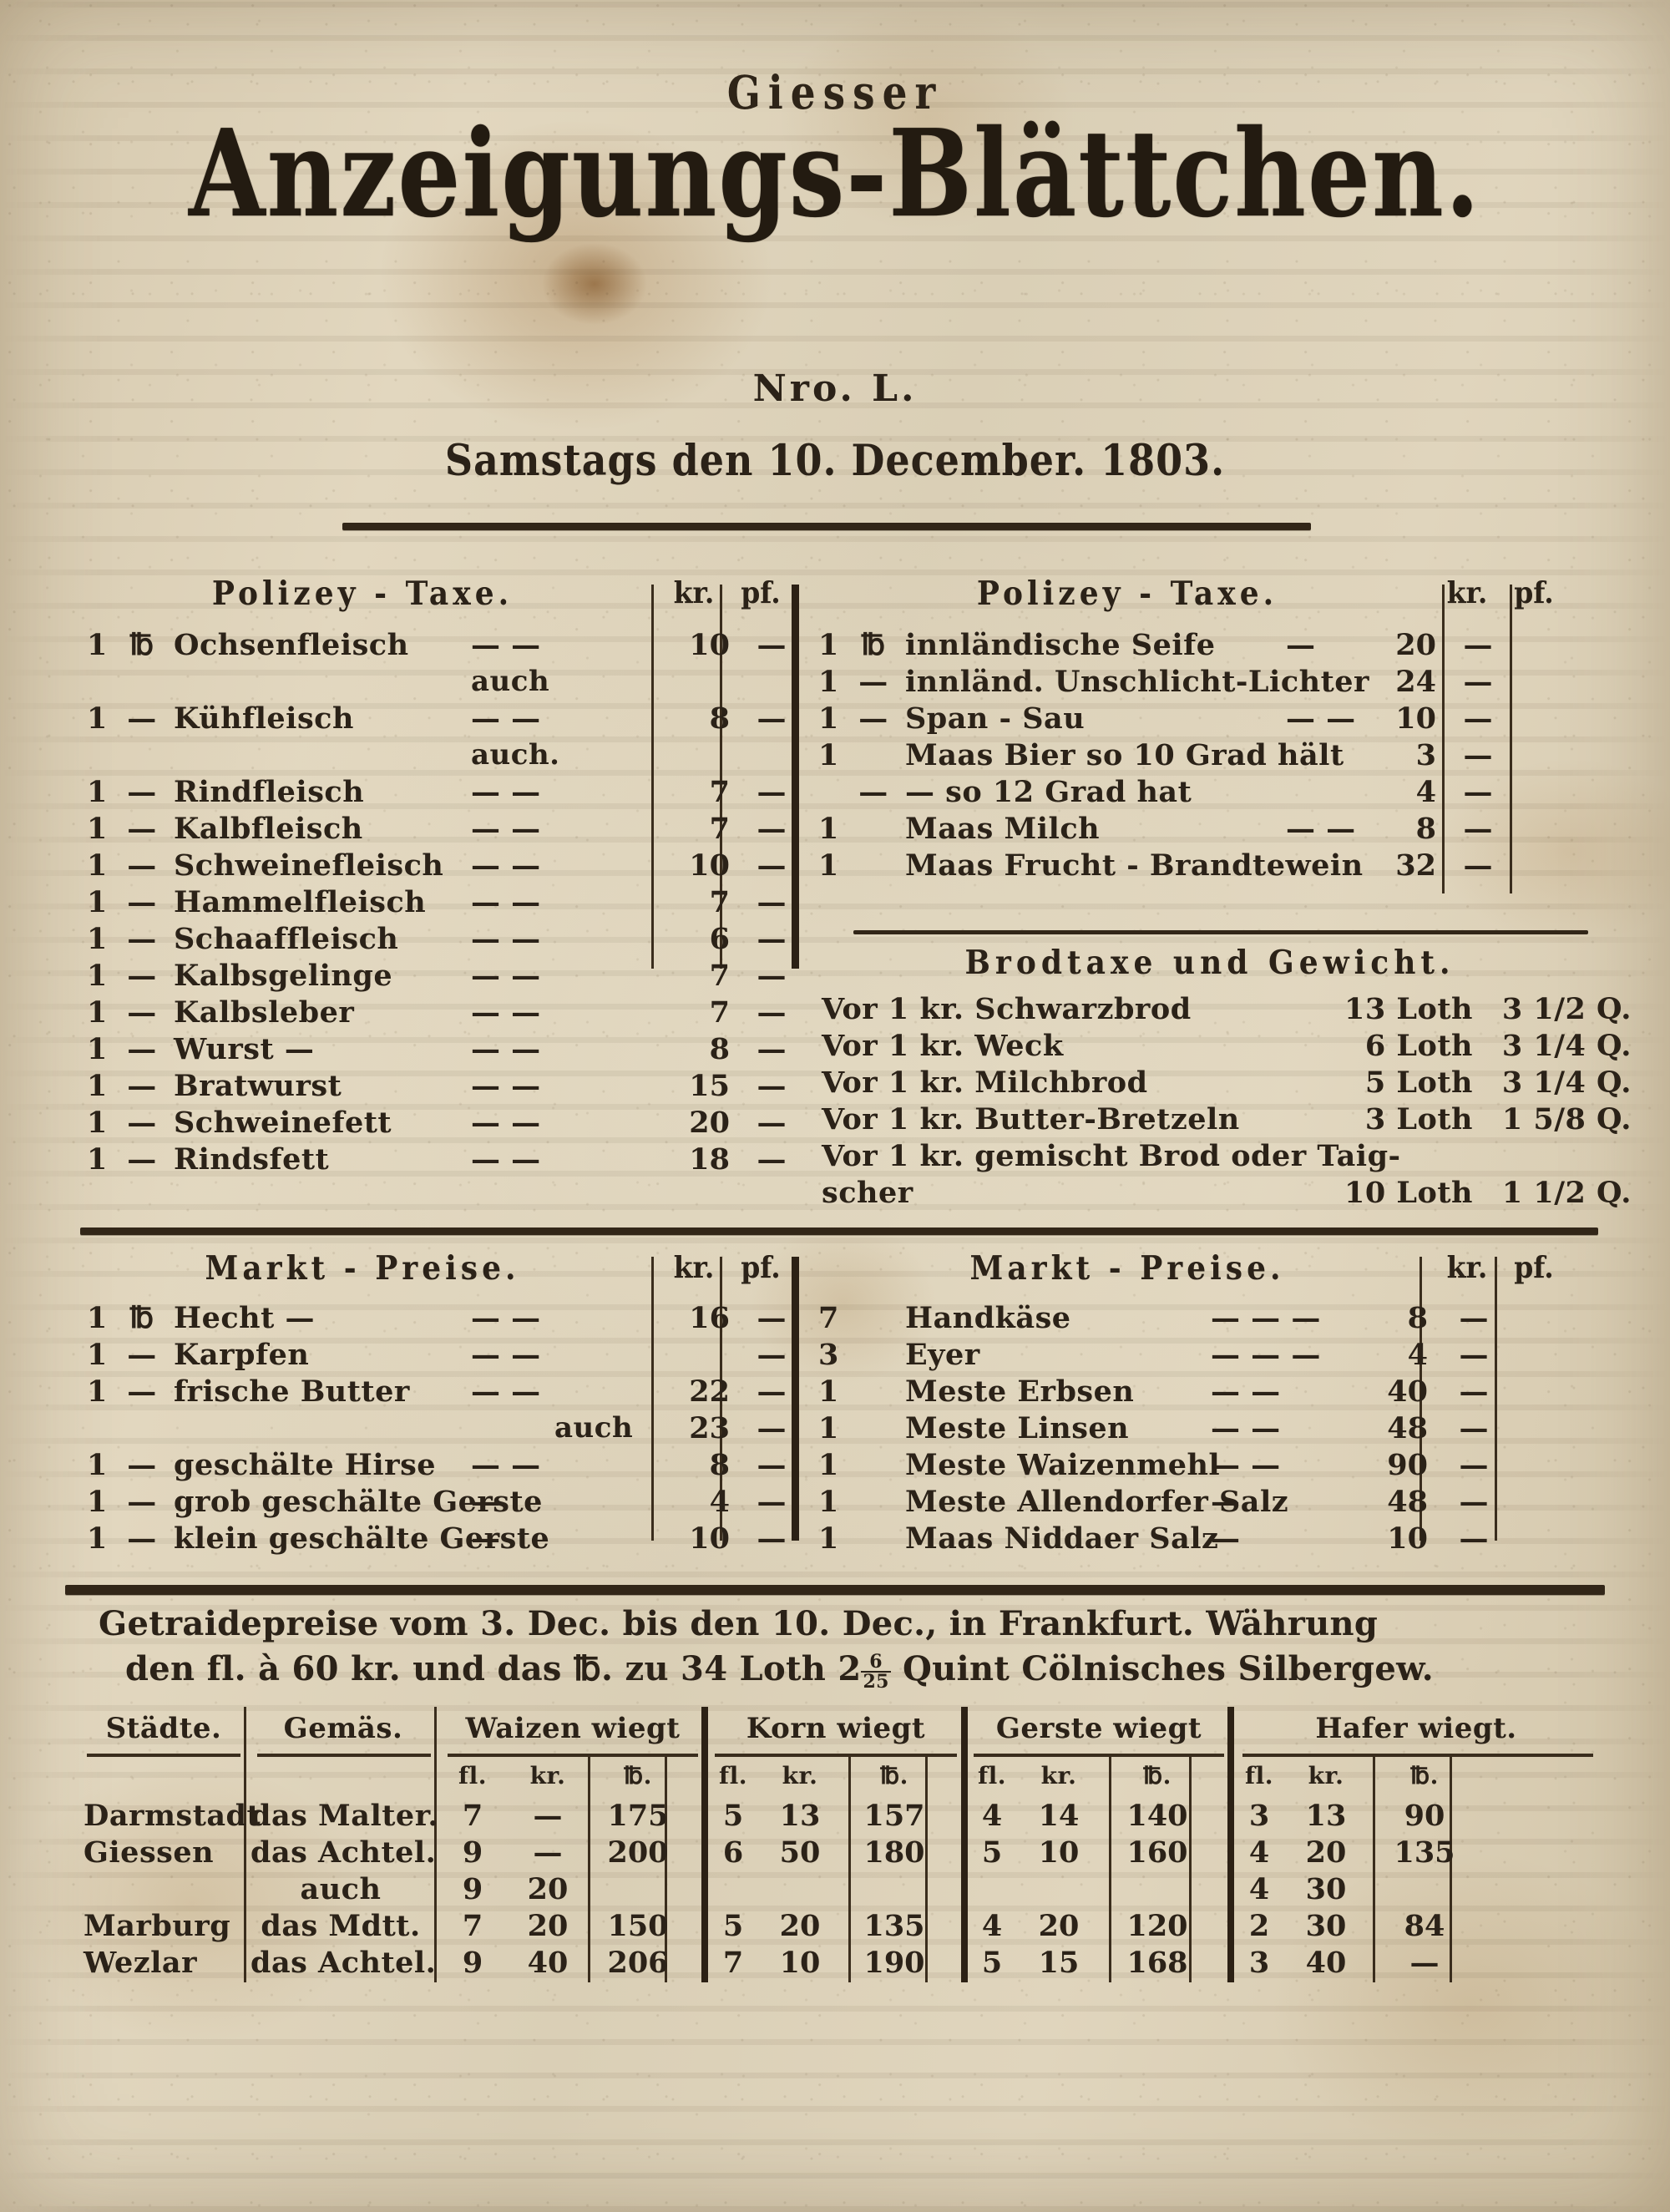 This screenshot has height=2212, width=1670. What do you see at coordinates (1017, 1428) in the screenshot?
I see `price-row-name: Meste Linsen` at bounding box center [1017, 1428].